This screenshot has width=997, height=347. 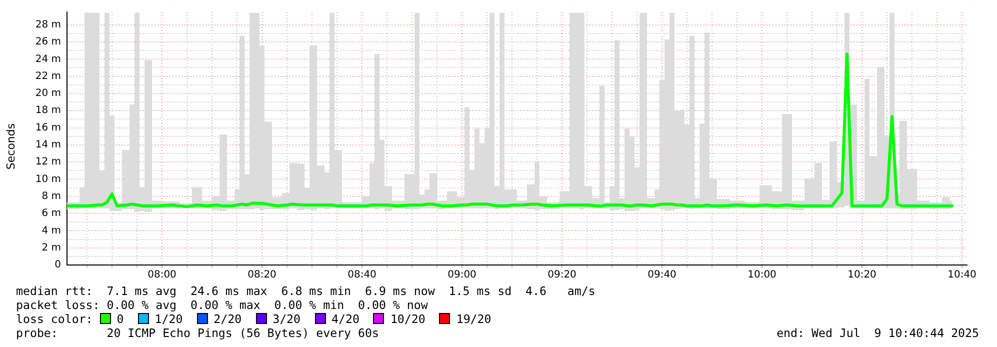 I want to click on text: loss color:, so click(x=54, y=319).